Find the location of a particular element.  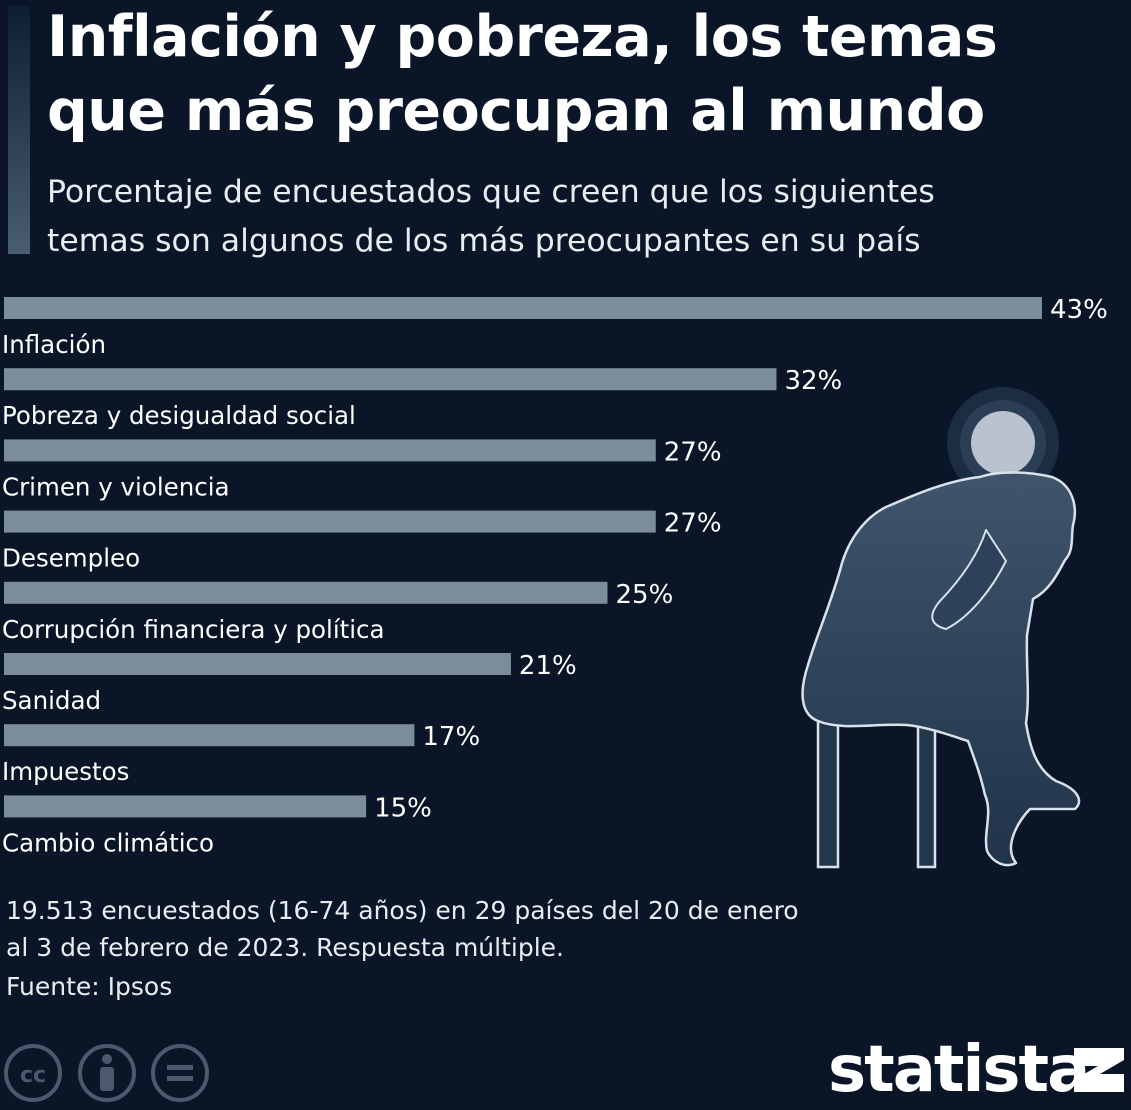

bar-value-label: 17% is located at coordinates (451, 737).